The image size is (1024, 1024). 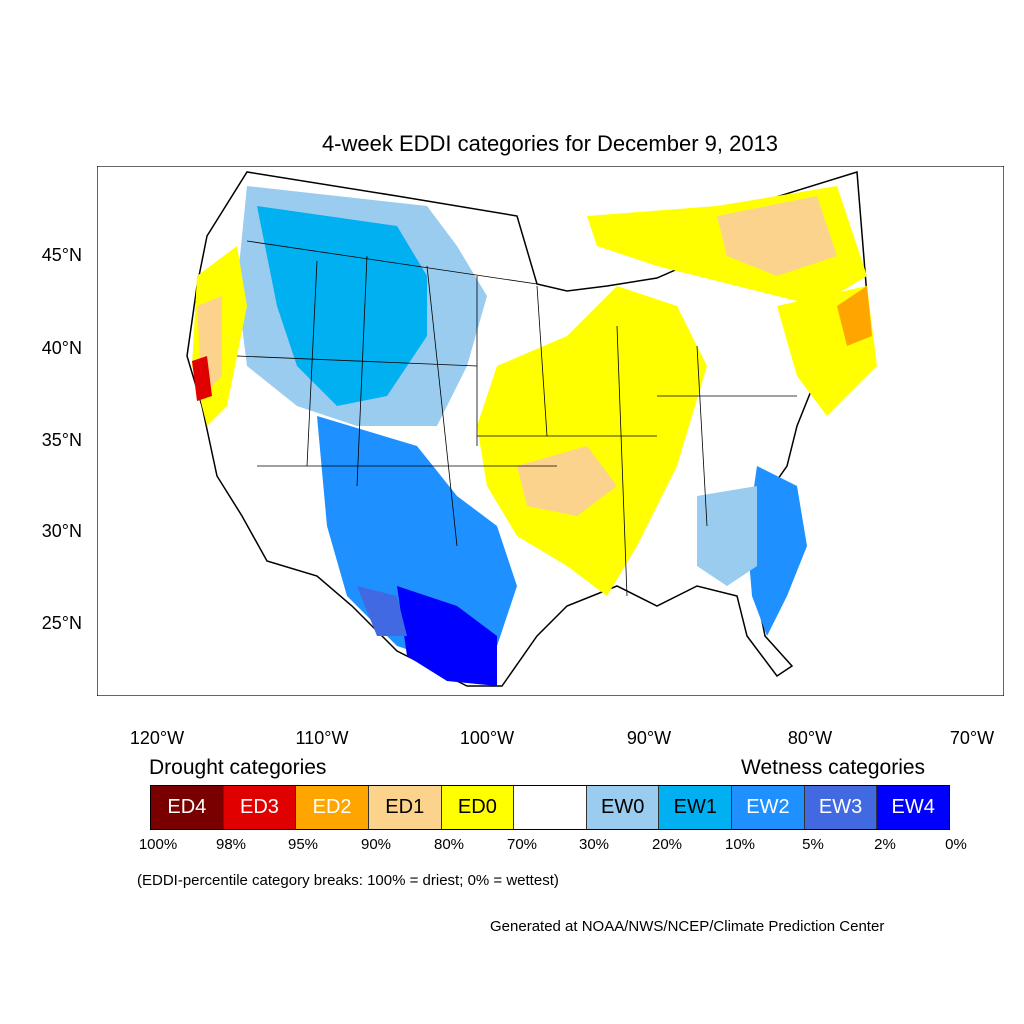 What do you see at coordinates (376, 844) in the screenshot?
I see `percent-break-90: 90%` at bounding box center [376, 844].